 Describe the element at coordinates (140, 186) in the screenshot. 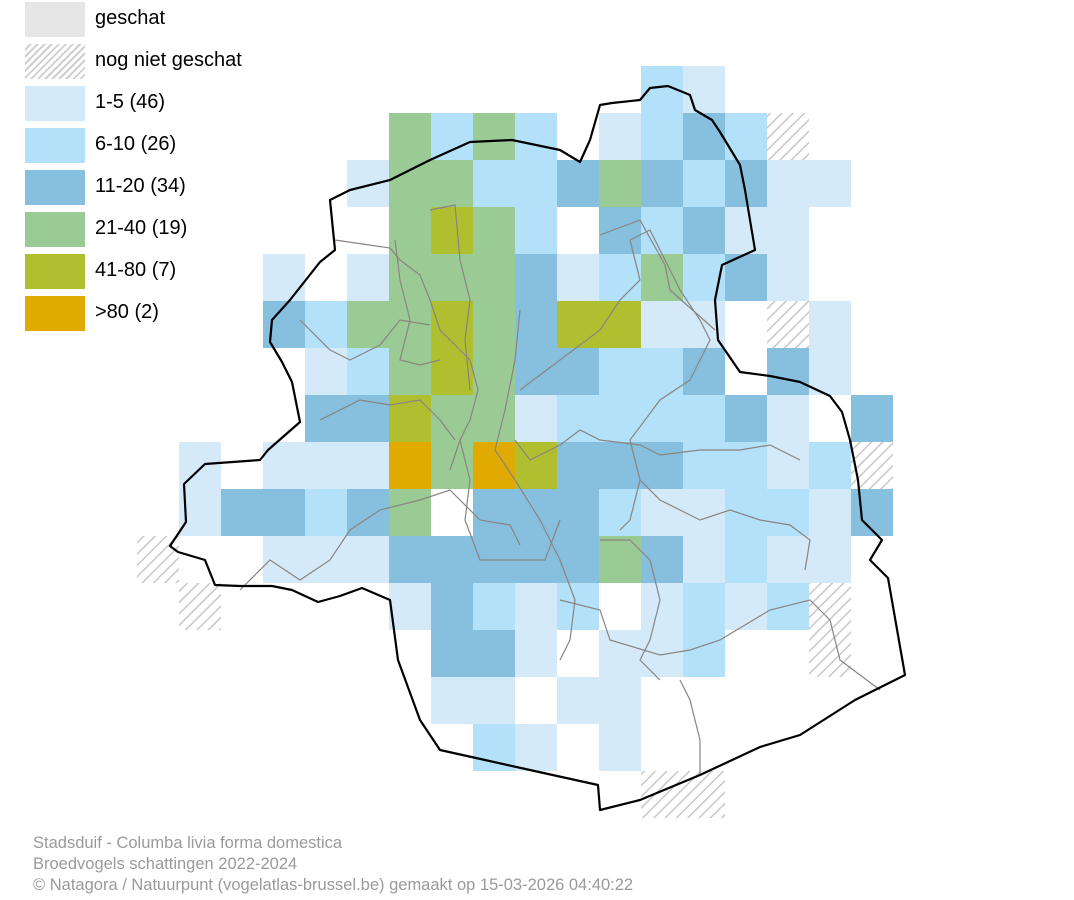

I see `legend-label: 11-20 (34)` at that location.